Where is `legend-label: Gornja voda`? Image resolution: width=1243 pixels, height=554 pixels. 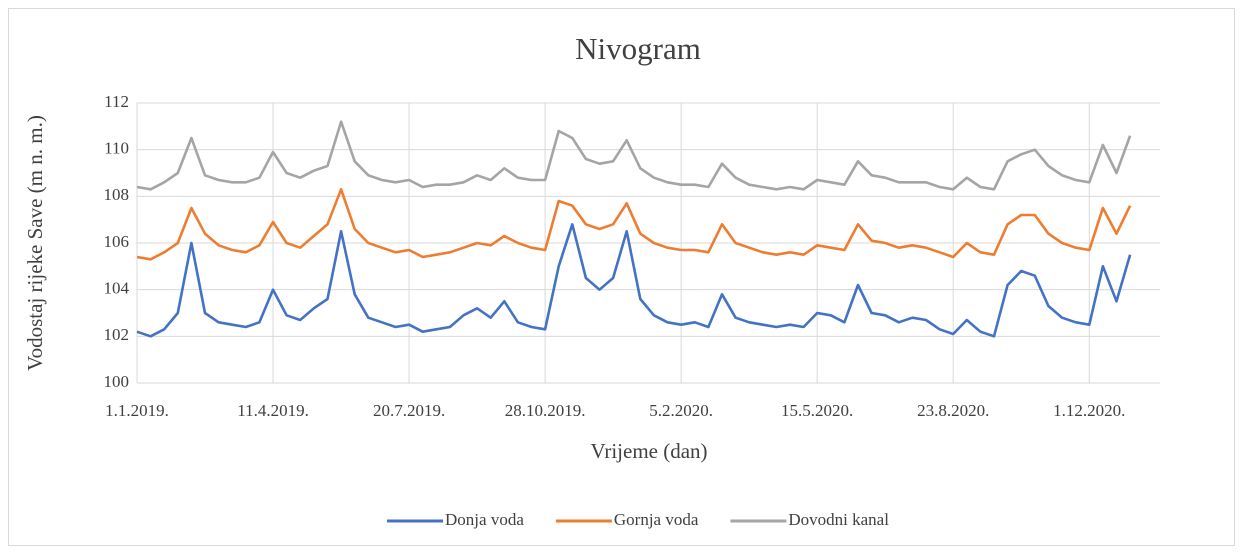 legend-label: Gornja voda is located at coordinates (656, 519).